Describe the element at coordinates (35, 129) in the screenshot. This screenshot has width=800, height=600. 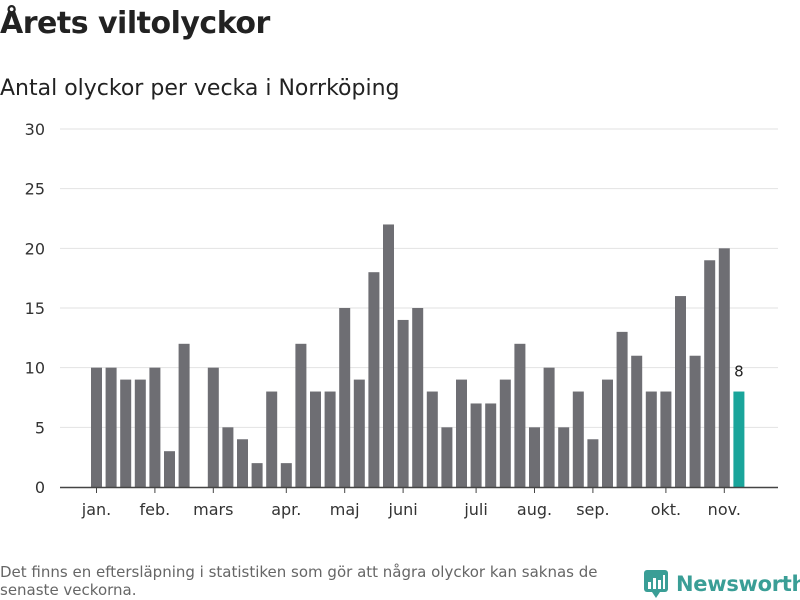
I see `y-tick-label: 30` at that location.